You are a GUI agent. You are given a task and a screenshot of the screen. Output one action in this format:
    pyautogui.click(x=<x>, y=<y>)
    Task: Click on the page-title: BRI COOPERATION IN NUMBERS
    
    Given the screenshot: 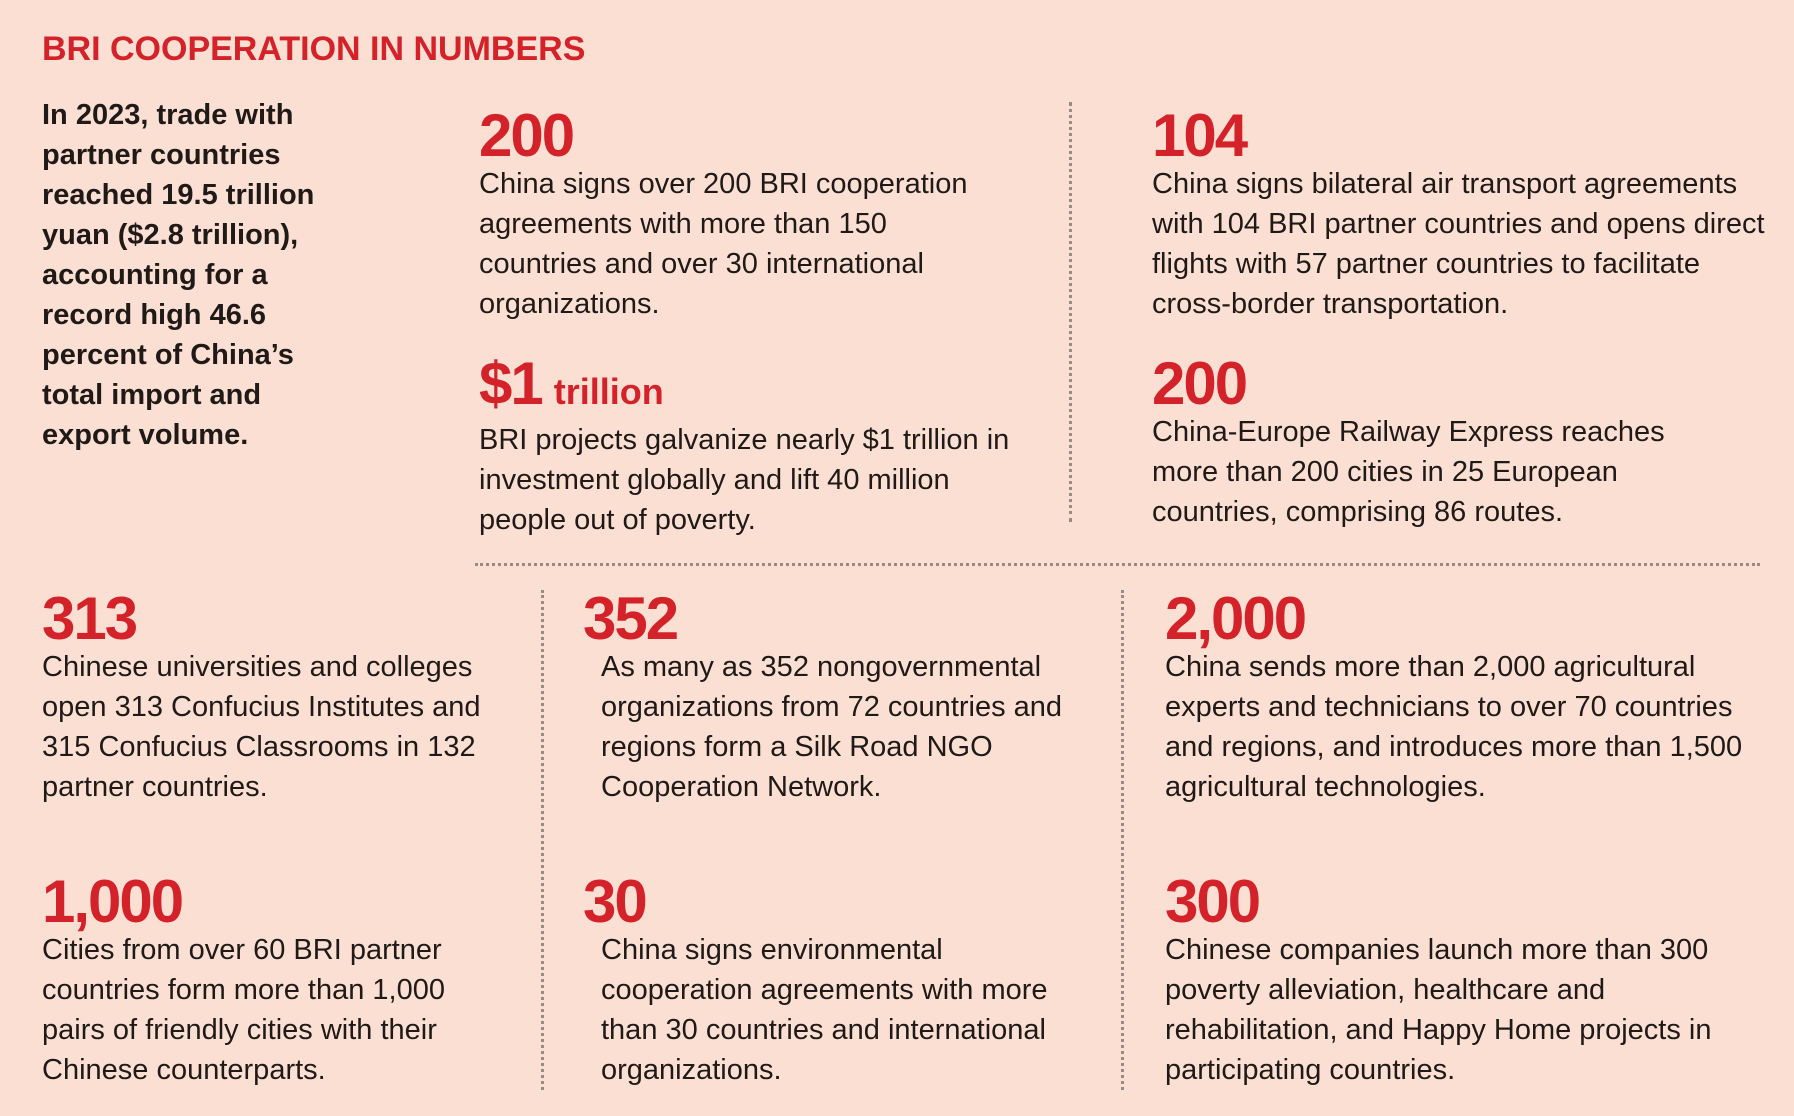 What is the action you would take?
    pyautogui.click(x=314, y=49)
    